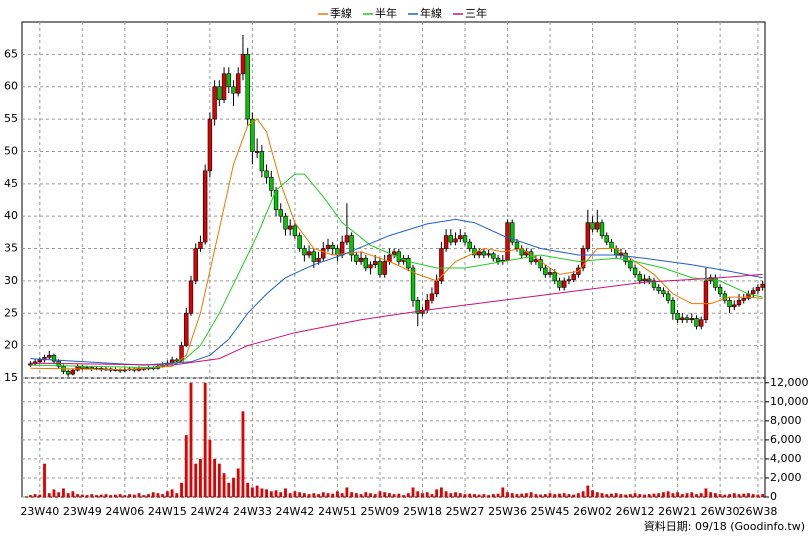  I want to click on y-tick-label: 20, so click(11, 345).